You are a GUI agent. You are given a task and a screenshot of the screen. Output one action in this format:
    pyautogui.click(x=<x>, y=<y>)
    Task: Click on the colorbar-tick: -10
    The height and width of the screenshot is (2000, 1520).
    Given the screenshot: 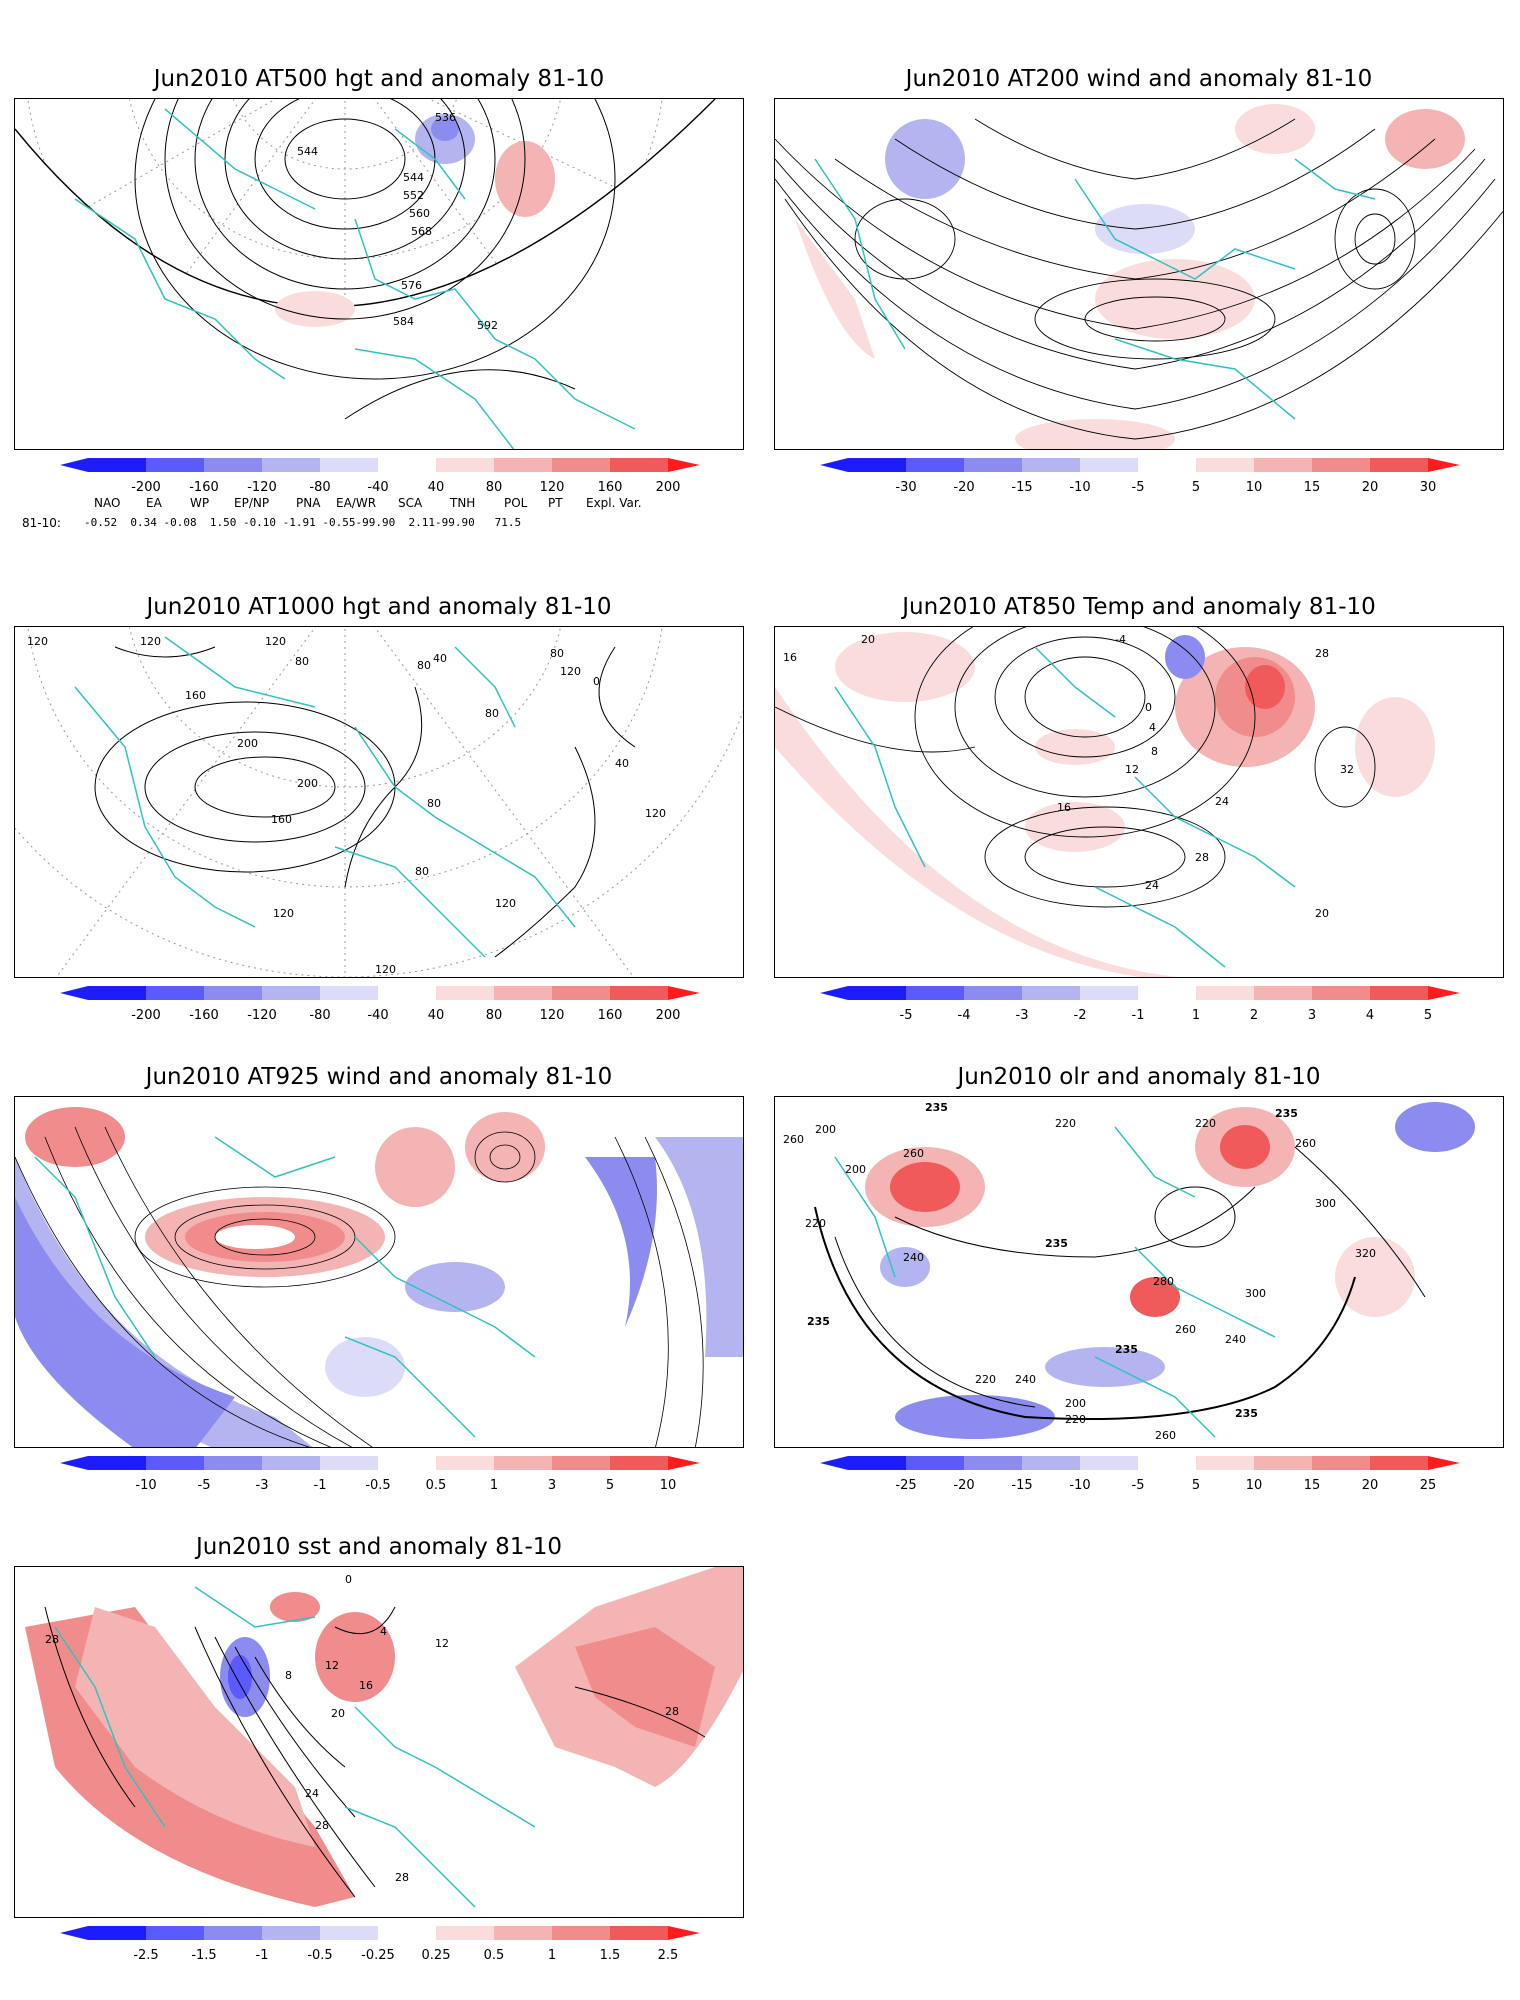 What is the action you would take?
    pyautogui.click(x=1080, y=1485)
    